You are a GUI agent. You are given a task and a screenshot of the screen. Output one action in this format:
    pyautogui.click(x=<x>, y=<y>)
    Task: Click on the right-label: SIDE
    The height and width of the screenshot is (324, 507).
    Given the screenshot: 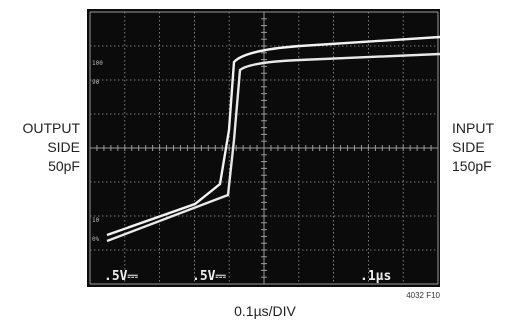 What is the action you would take?
    pyautogui.click(x=468, y=147)
    